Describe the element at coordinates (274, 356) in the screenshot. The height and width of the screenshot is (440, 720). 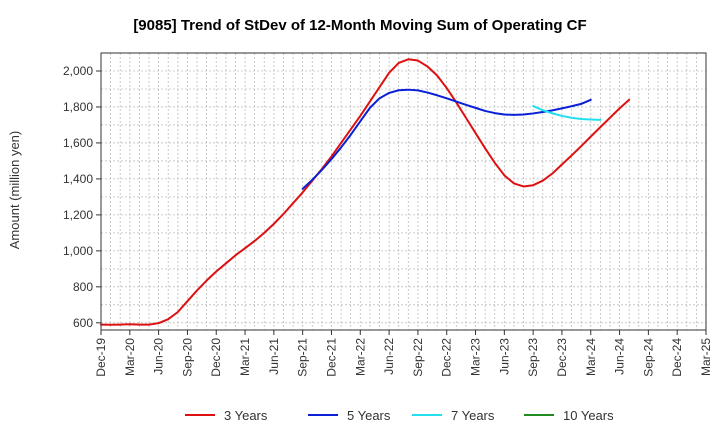
I see `x-tick-label: Jun-21` at that location.